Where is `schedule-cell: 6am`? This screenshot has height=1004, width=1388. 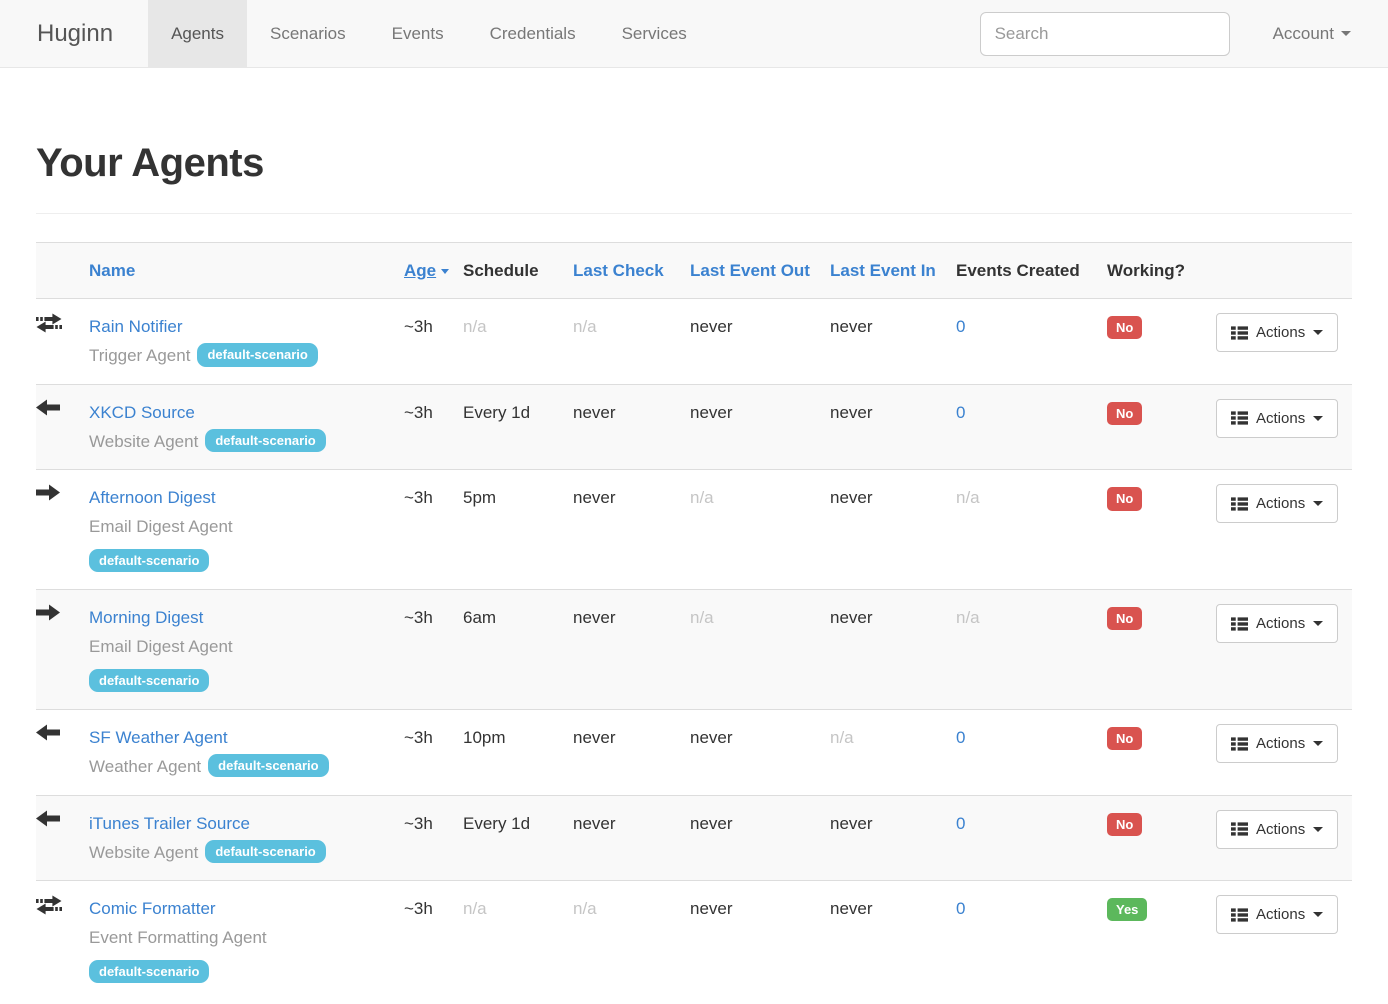
schedule-cell: 6am is located at coordinates (518, 649).